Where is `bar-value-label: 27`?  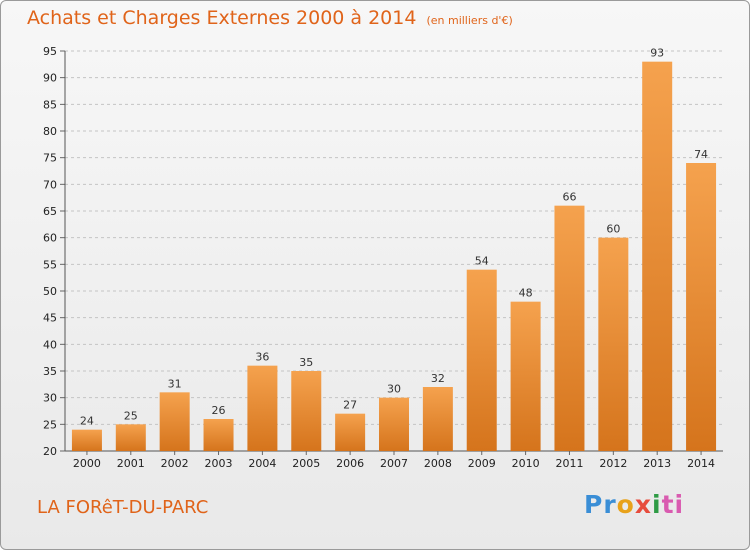 bar-value-label: 27 is located at coordinates (350, 405).